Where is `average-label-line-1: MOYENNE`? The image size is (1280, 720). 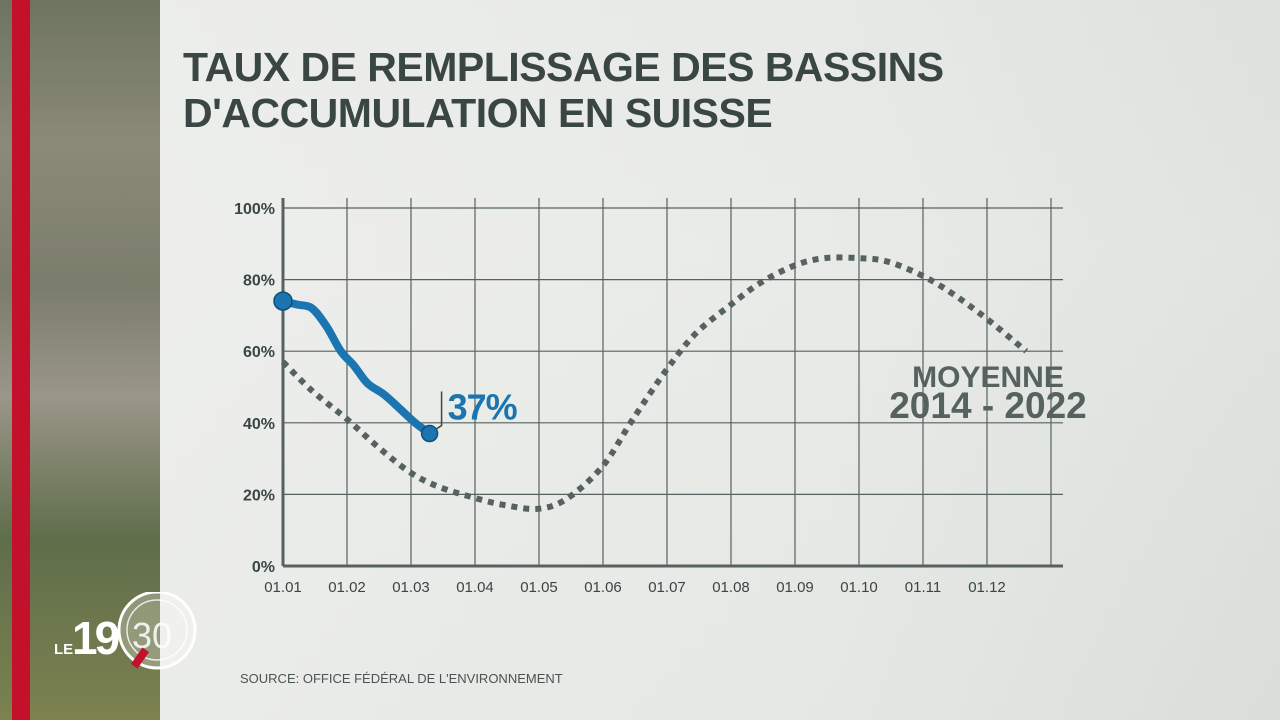 average-label-line-1: MOYENNE is located at coordinates (988, 377).